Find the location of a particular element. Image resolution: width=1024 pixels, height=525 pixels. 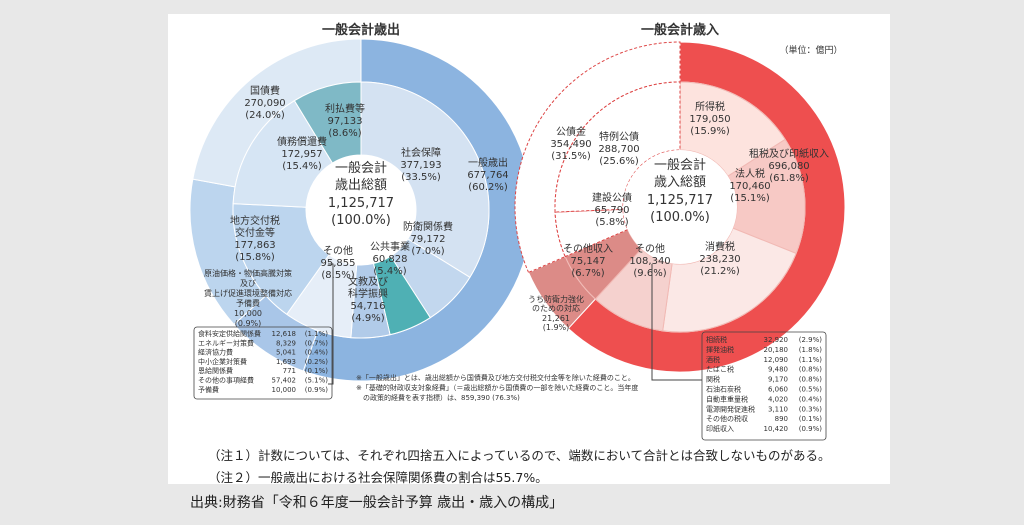

revenue-breakdown-name-2: 揮発油税 is located at coordinates (720, 349).